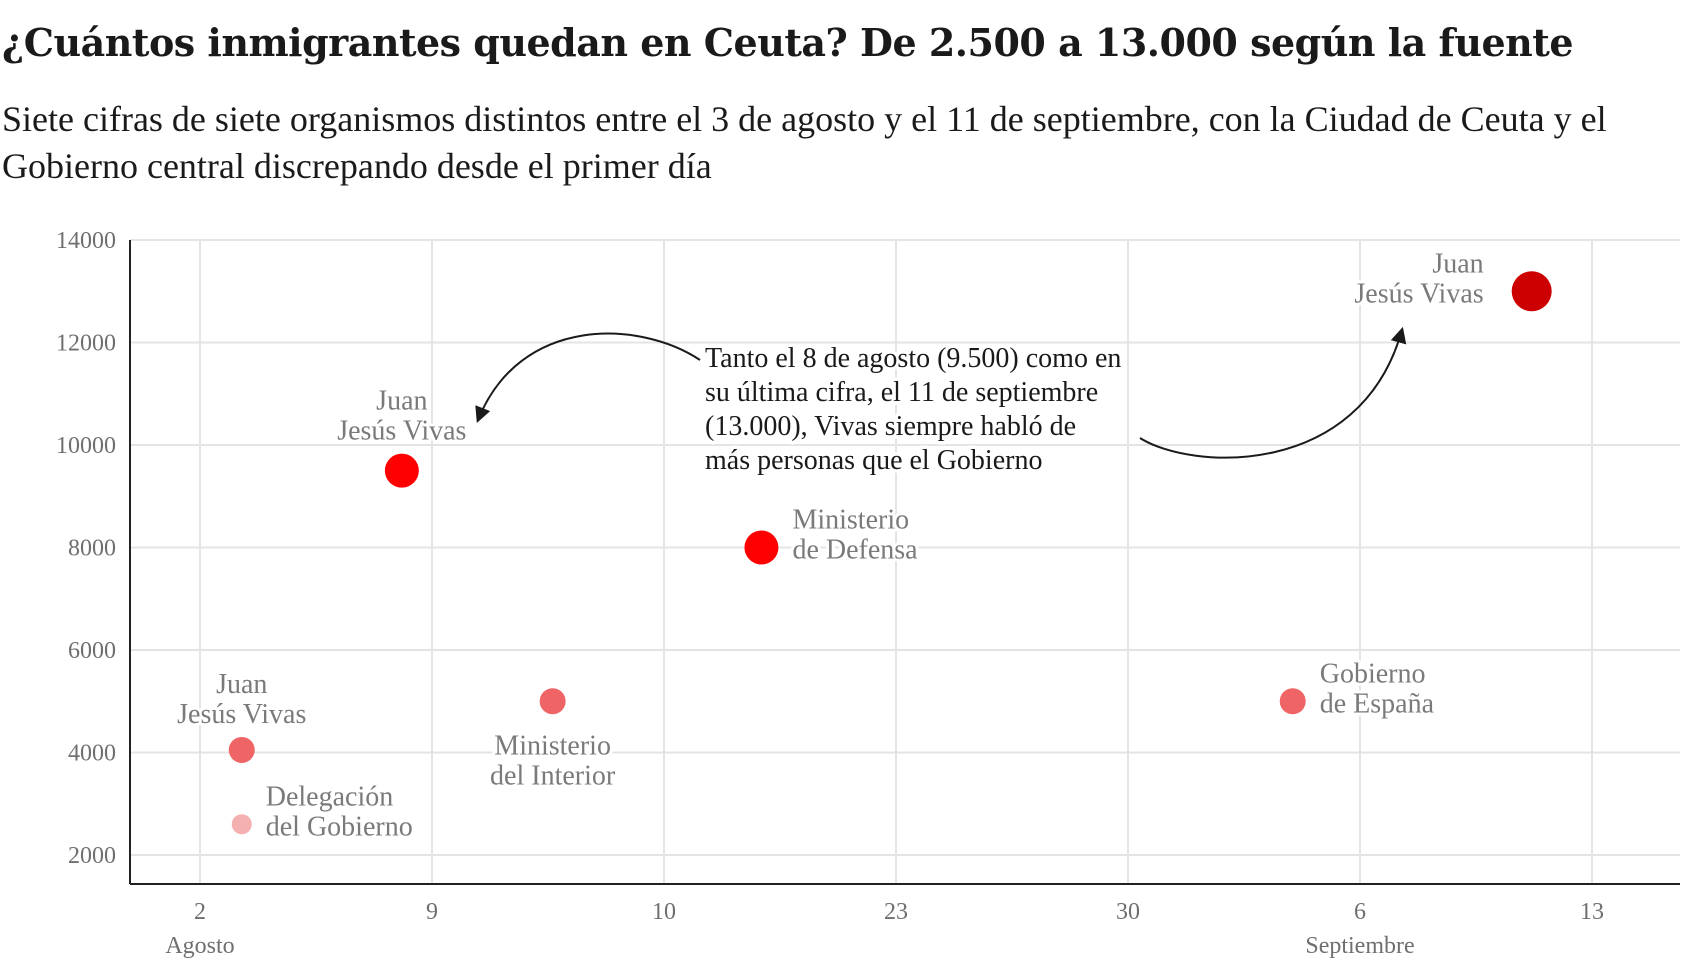 The height and width of the screenshot is (960, 1706). I want to click on x-tick-label: 30, so click(1128, 912).